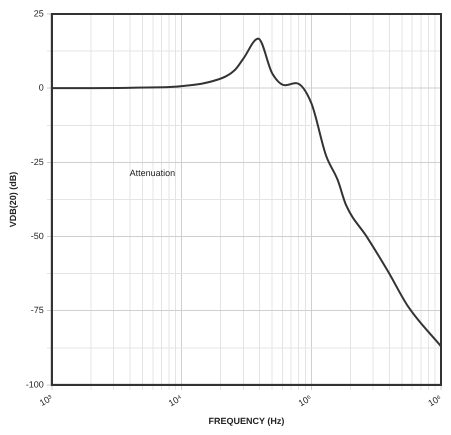 Image resolution: width=451 pixels, height=435 pixels. I want to click on x-tick-label: 10⁶, so click(435, 400).